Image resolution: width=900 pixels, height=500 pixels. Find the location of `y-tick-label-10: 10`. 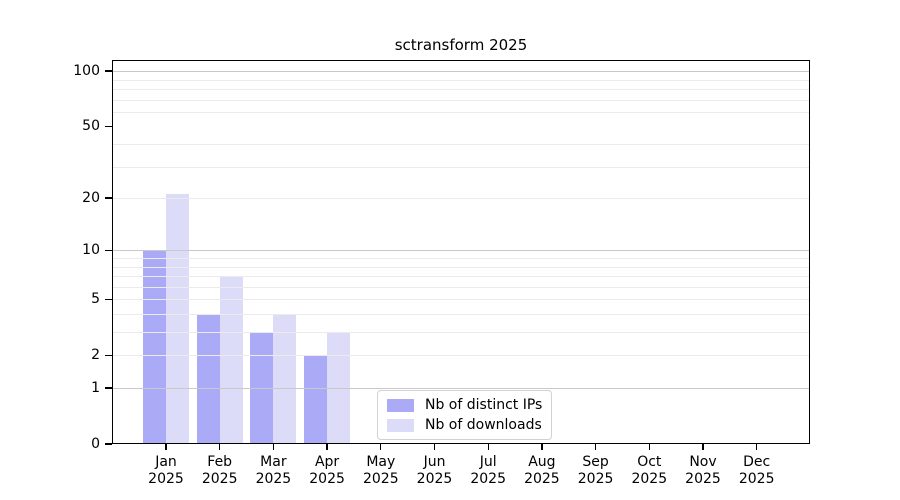

y-tick-label-10: 10 is located at coordinates (91, 250).